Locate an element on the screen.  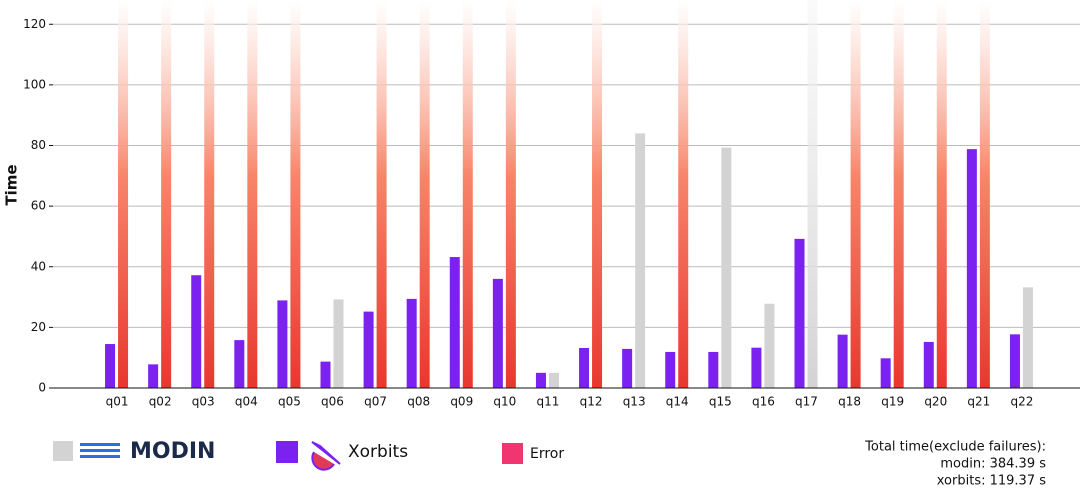
x-tick-label: q07 is located at coordinates (375, 402).